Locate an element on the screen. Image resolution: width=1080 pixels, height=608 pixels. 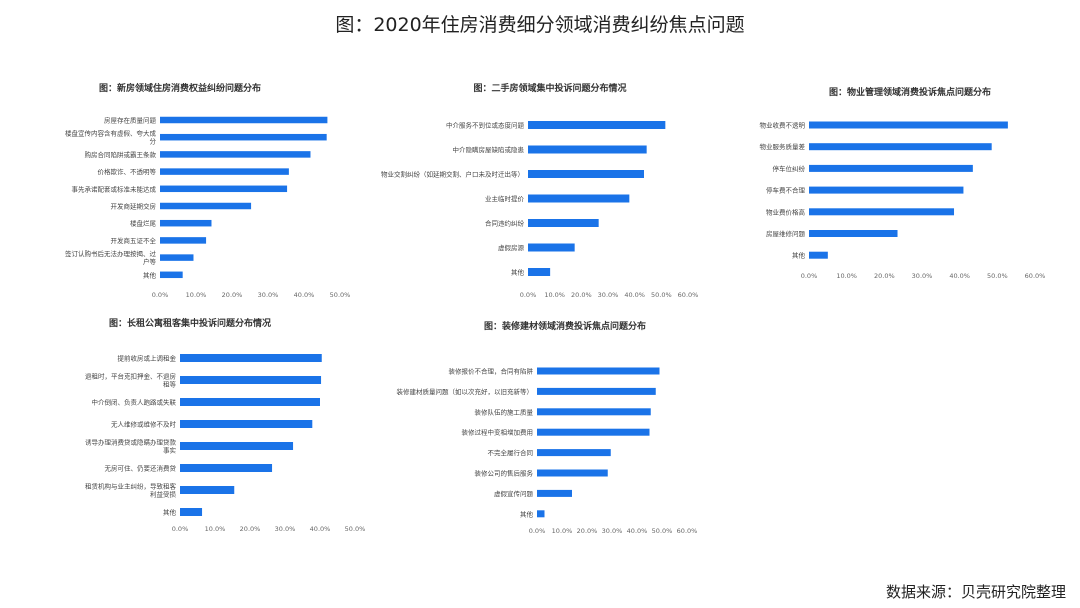
category-label: 合同违约纠纷 is located at coordinates (505, 223).